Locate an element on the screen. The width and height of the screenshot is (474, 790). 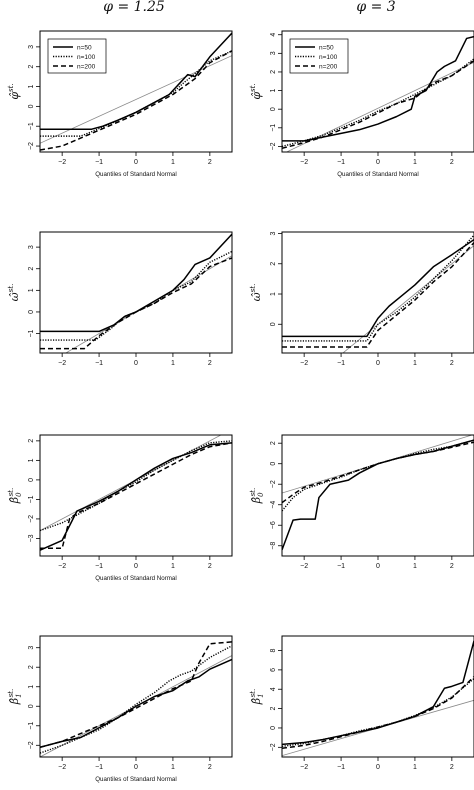
legend-entry-label: n=50 is located at coordinates (326, 47).